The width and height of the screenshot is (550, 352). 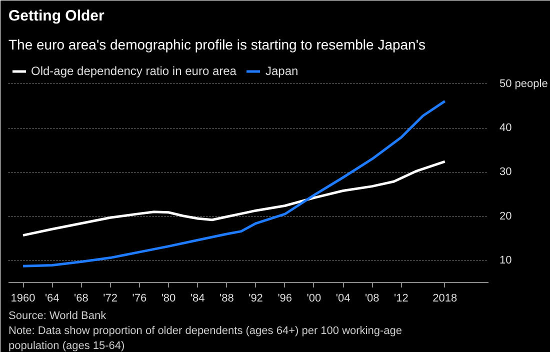 I want to click on y-tick-label: 10, so click(x=506, y=260).